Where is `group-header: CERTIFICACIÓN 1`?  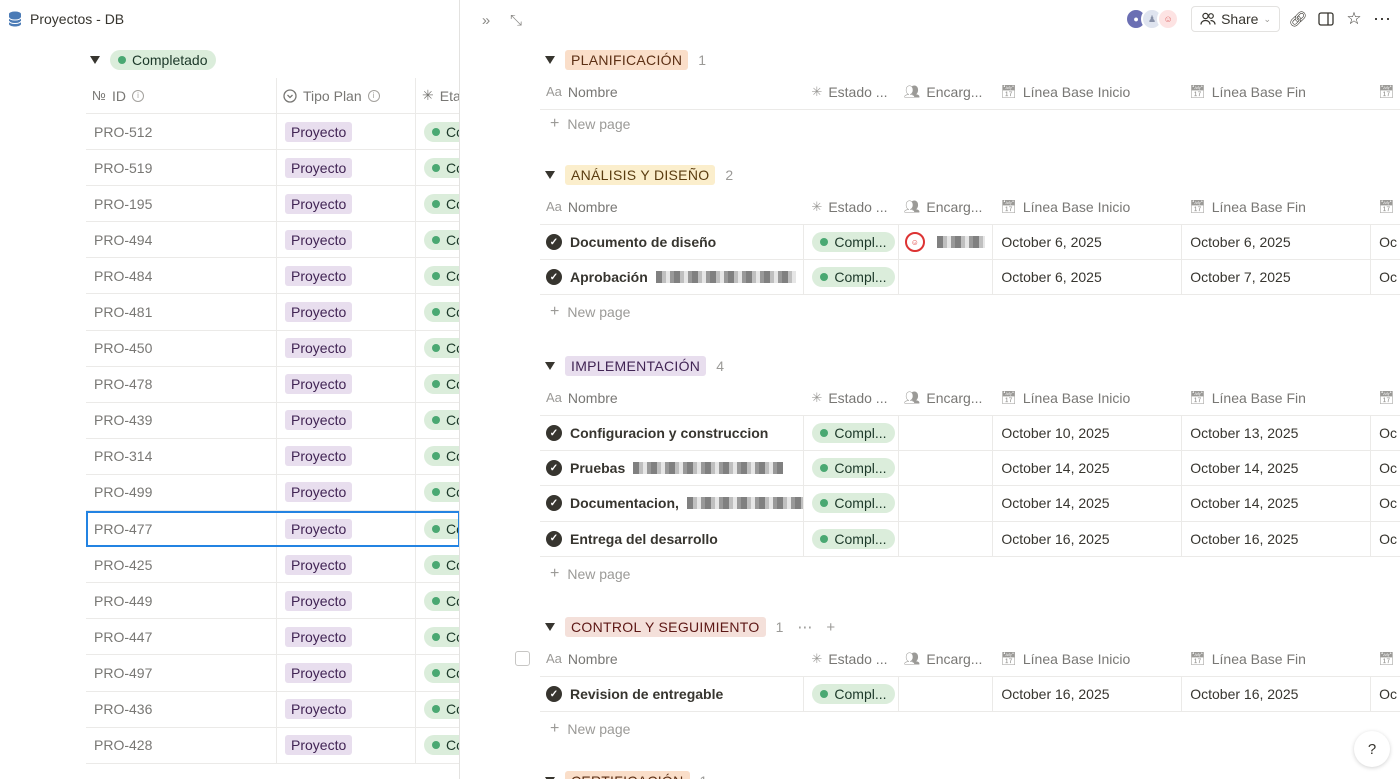 group-header: CERTIFICACIÓN 1 is located at coordinates (970, 774).